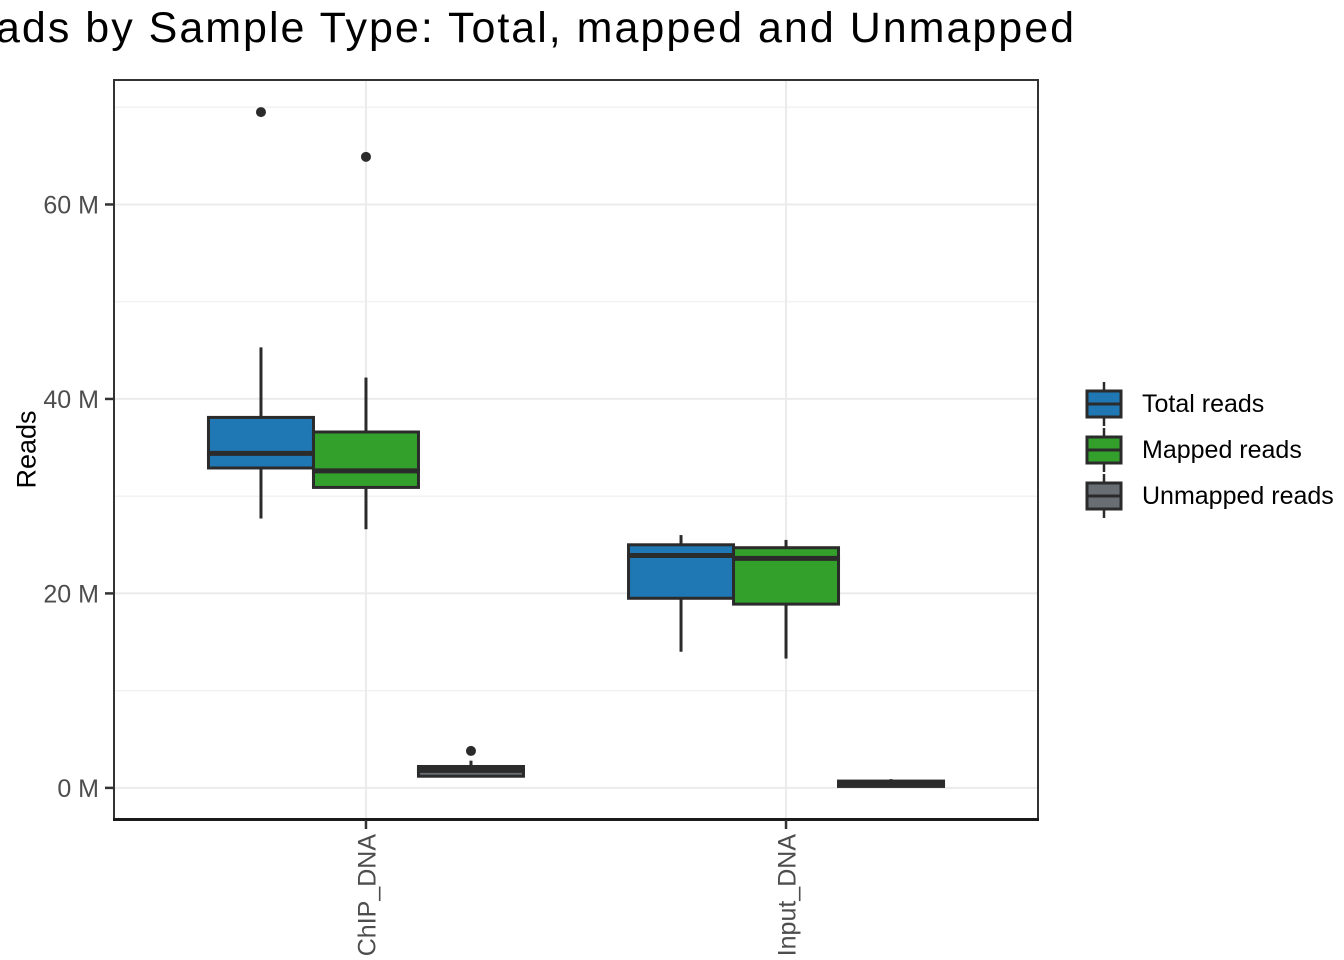  What do you see at coordinates (786, 599) in the screenshot?
I see `box-input-dna-mapped-reads` at bounding box center [786, 599].